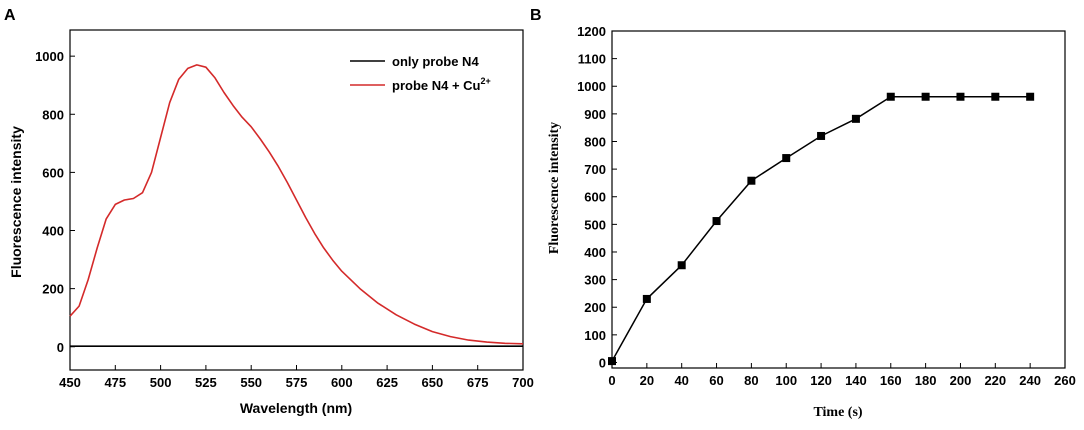 The height and width of the screenshot is (430, 1084). Describe the element at coordinates (16, 202) in the screenshot. I see `plot-a-ylabel: Fluorescence intensity` at that location.